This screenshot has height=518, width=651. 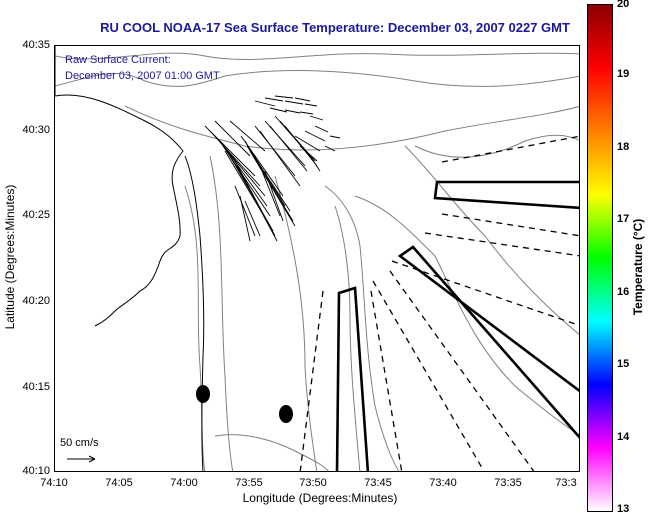 What do you see at coordinates (118, 60) in the screenshot?
I see `current-label: Raw Surface Current:` at bounding box center [118, 60].